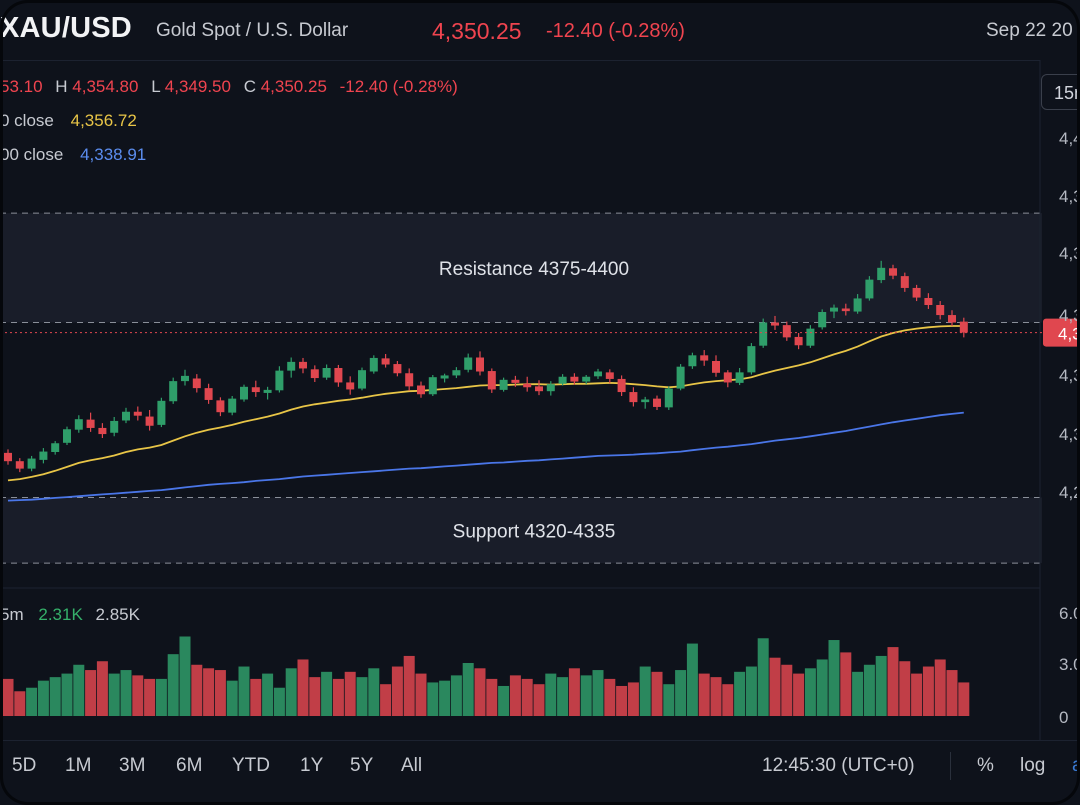 This screenshot has width=1080, height=805. I want to click on log-toggle: log, so click(1033, 765).